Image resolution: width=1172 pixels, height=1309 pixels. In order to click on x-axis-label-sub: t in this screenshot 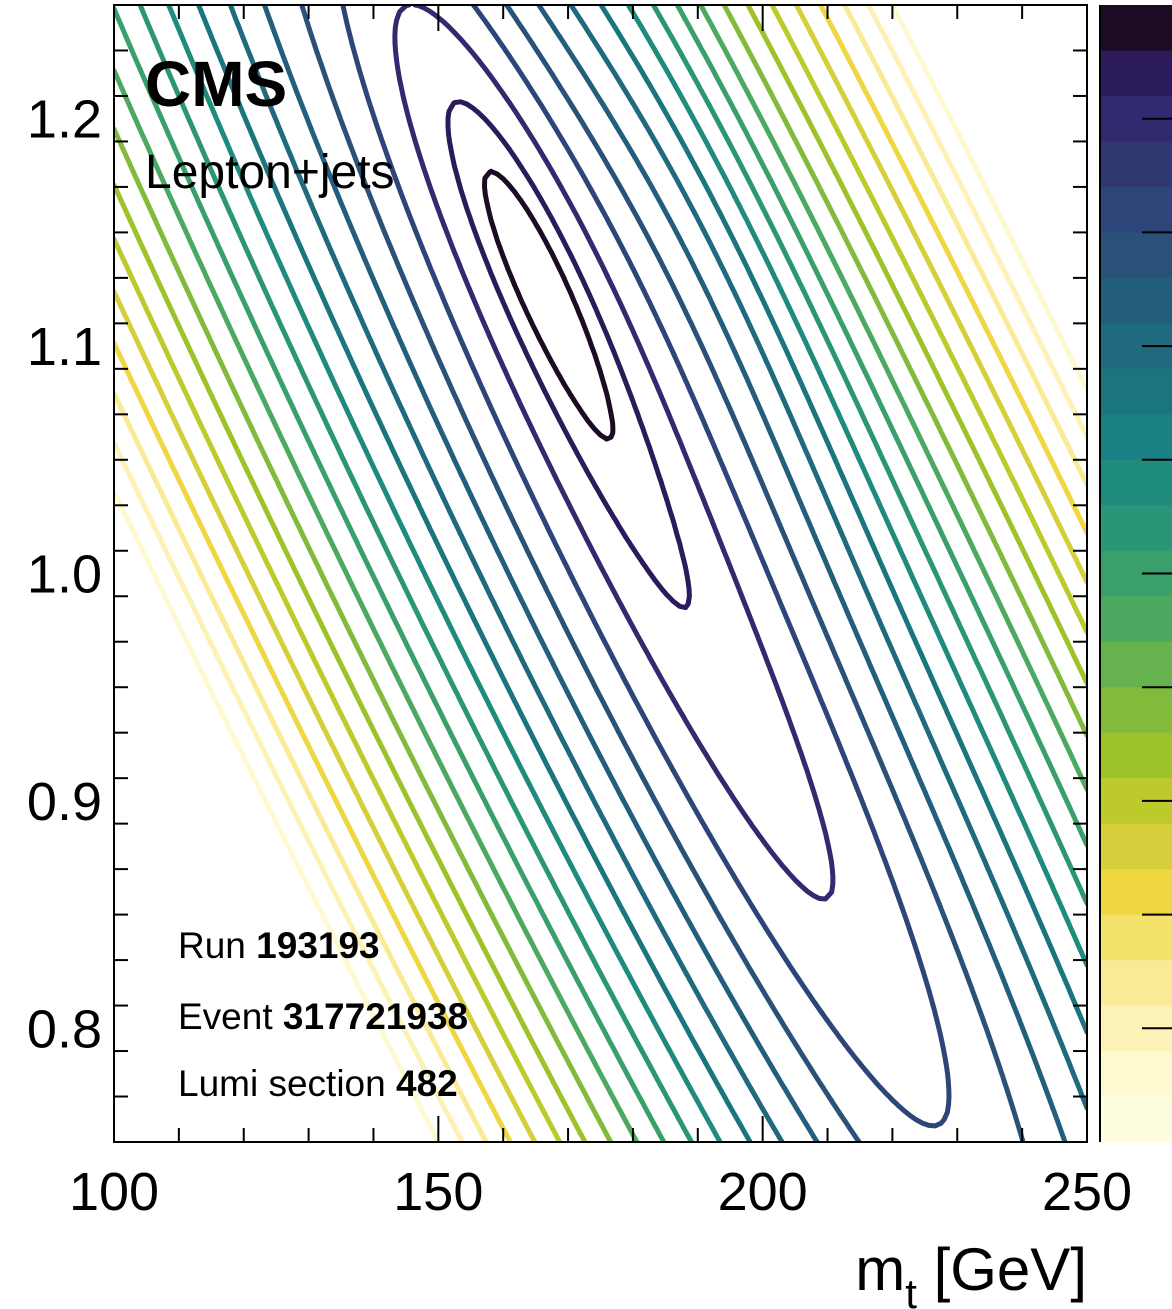, I will do `click(911, 1289)`.